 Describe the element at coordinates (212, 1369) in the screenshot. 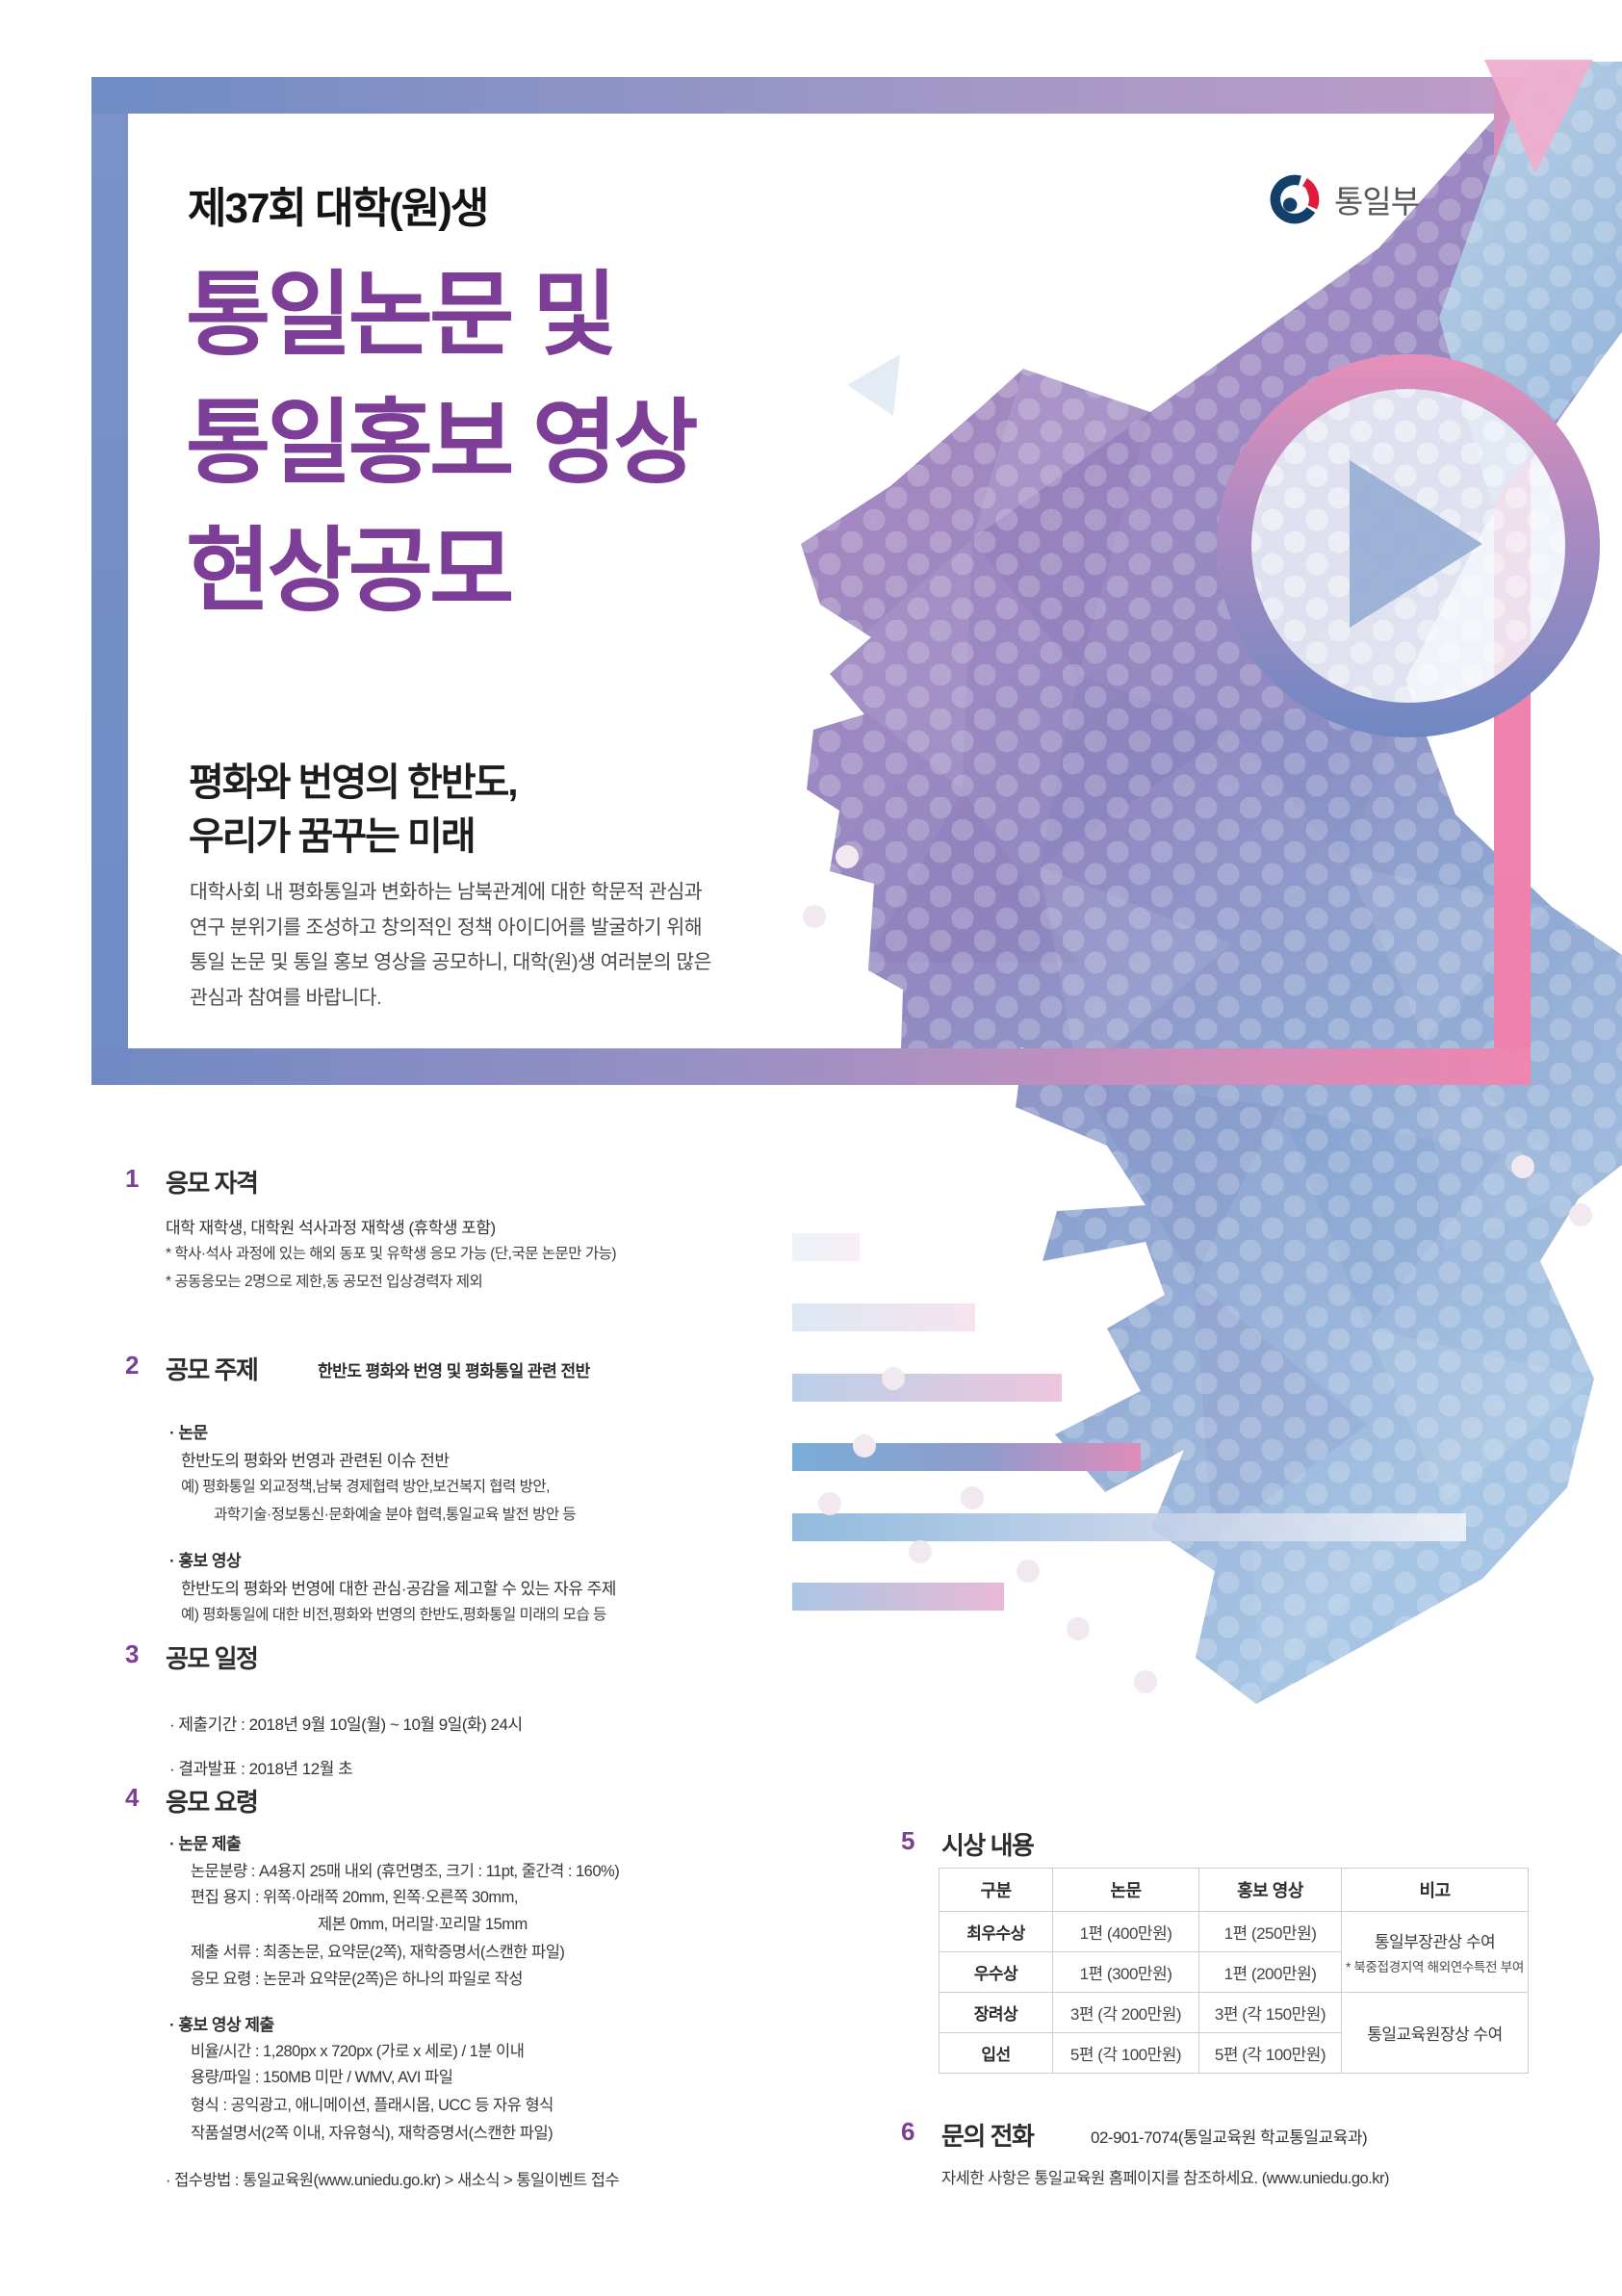

I see `section2-title: 공모 주제` at that location.